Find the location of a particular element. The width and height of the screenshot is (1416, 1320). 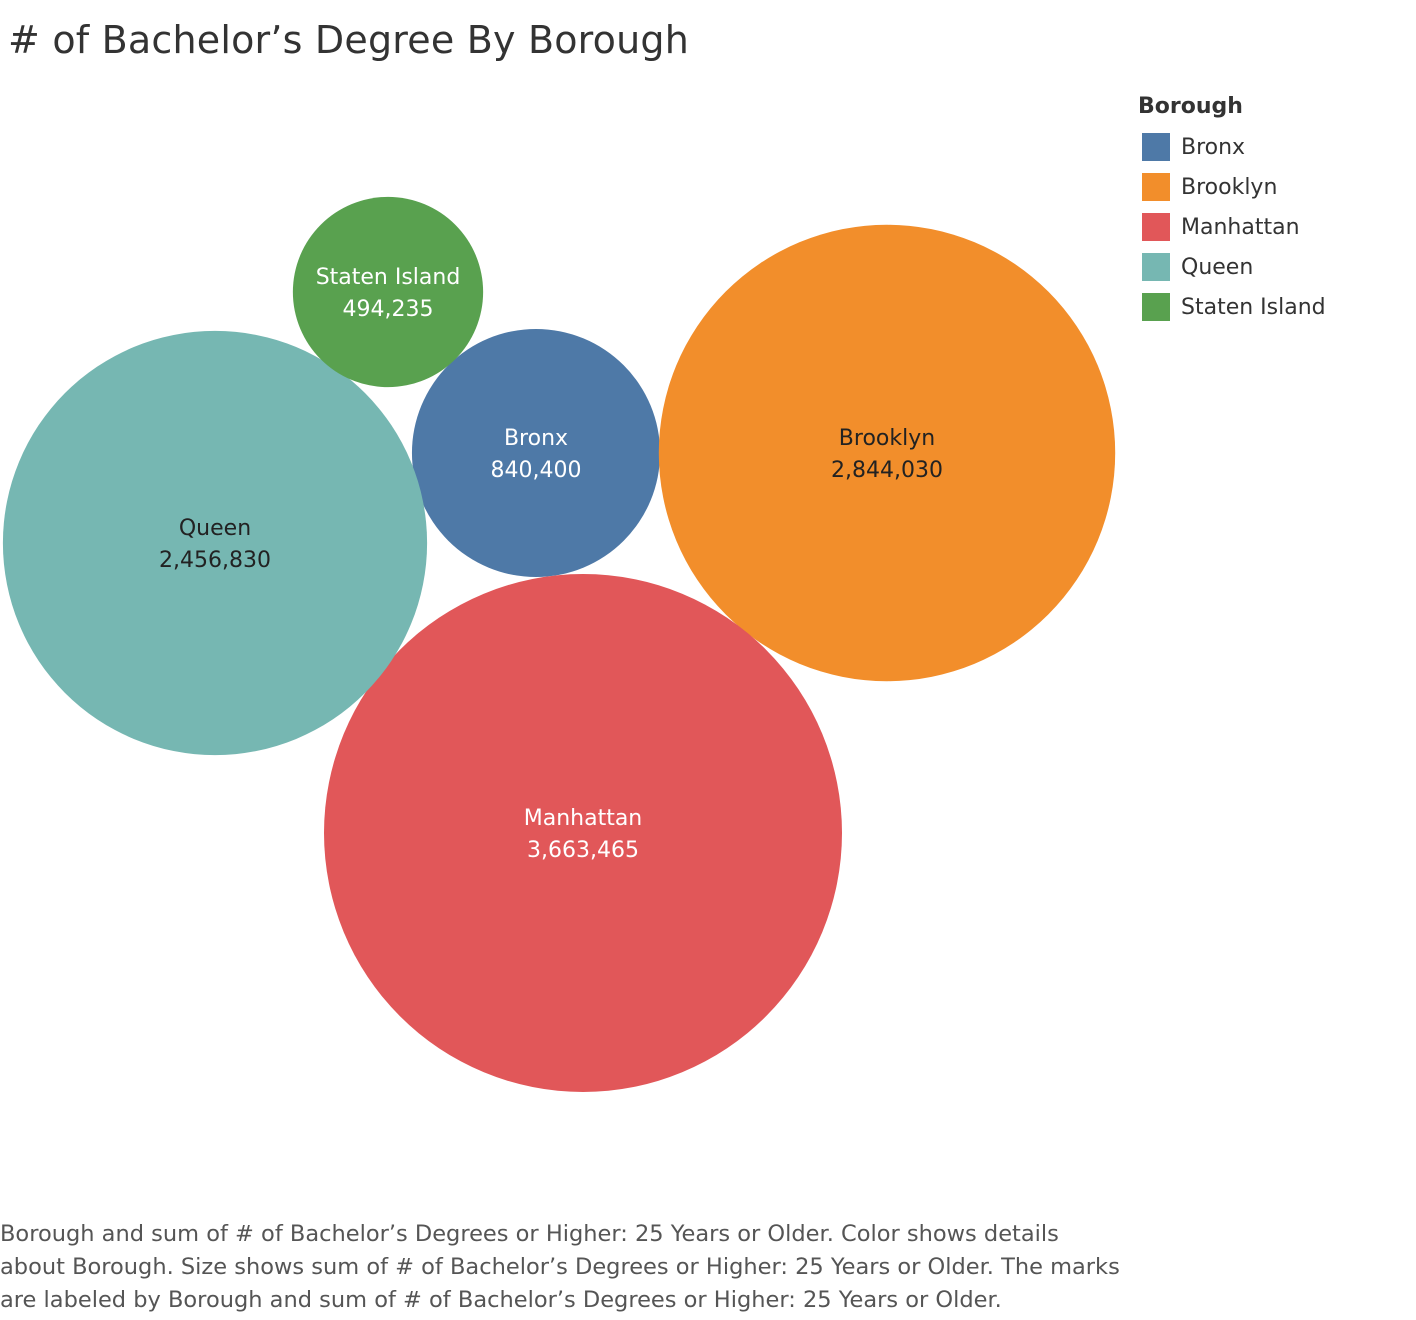

bubble-staten-island: Staten Island 494,235 is located at coordinates (388, 292).